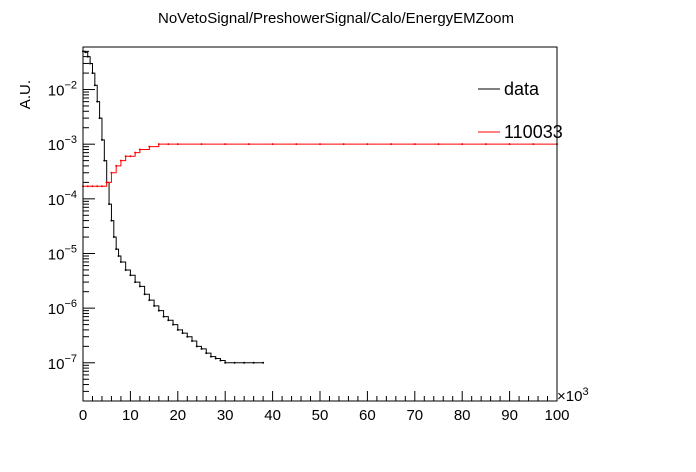 The image size is (696, 472). I want to click on x-axis: 0 10 20 30 40 50 60 70 80 90 100, so click(324, 407).